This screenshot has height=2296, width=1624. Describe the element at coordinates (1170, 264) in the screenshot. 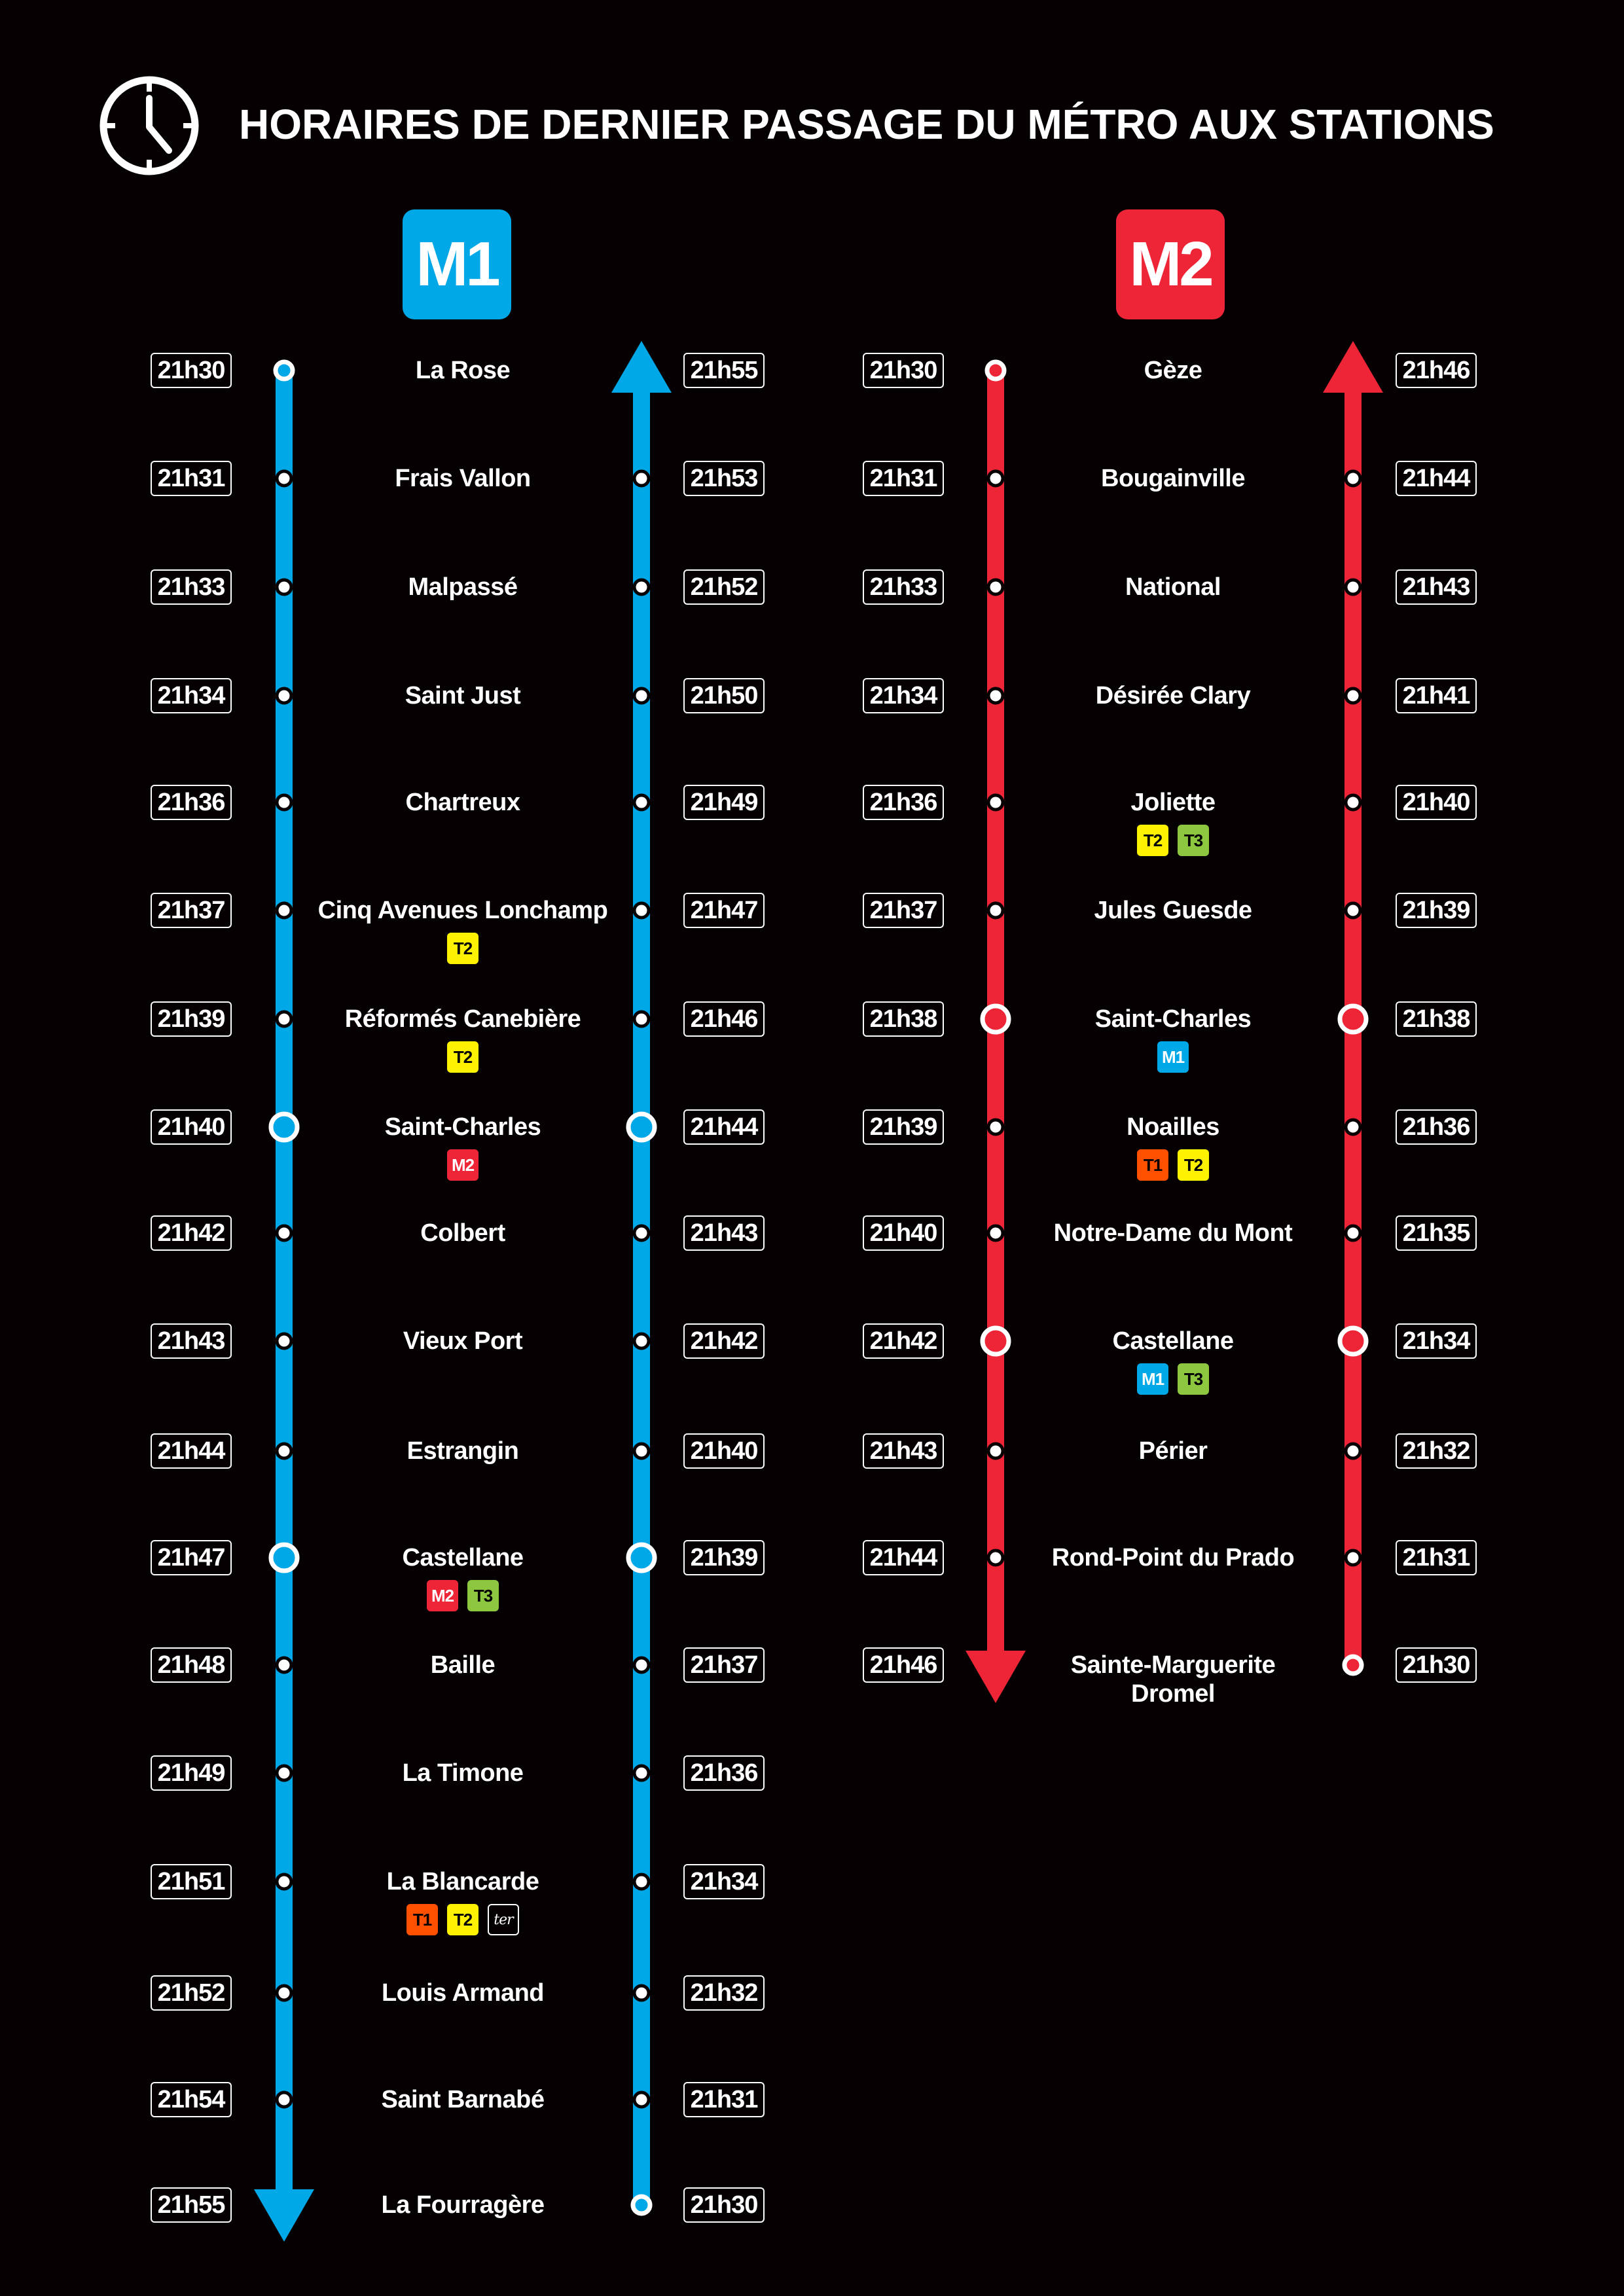

I see `line-badge-m2: M2` at that location.